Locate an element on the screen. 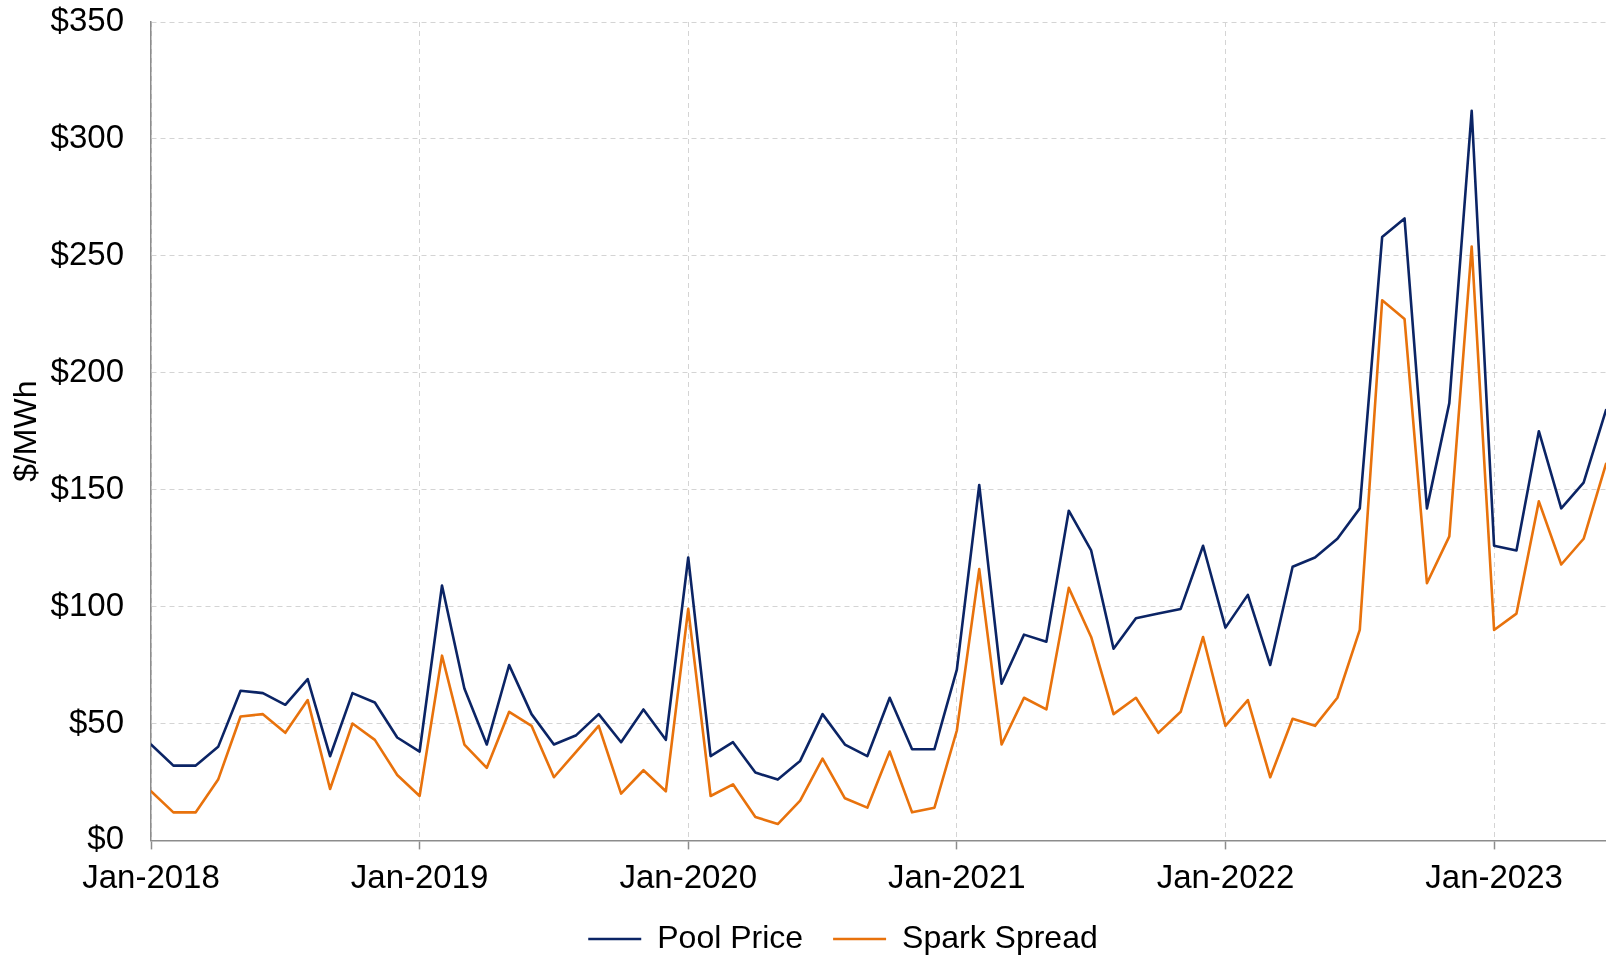 The width and height of the screenshot is (1606, 956). y-tick-label: $250 is located at coordinates (87, 253).